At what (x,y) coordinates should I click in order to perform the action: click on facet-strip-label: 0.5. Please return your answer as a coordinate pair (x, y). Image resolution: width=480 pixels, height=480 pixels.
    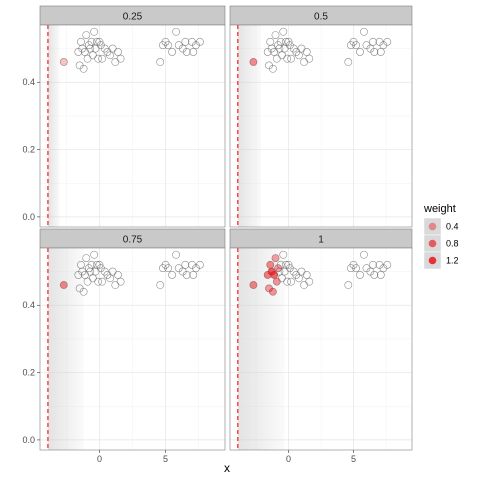
    Looking at the image, I should click on (321, 17).